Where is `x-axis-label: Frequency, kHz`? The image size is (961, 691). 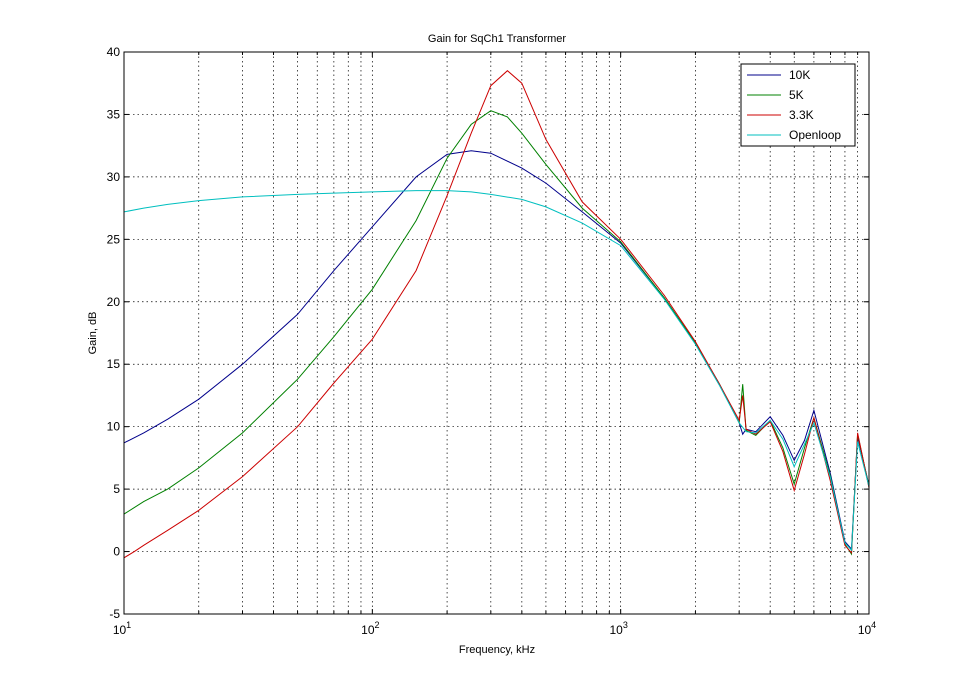
x-axis-label: Frequency, kHz is located at coordinates (497, 650).